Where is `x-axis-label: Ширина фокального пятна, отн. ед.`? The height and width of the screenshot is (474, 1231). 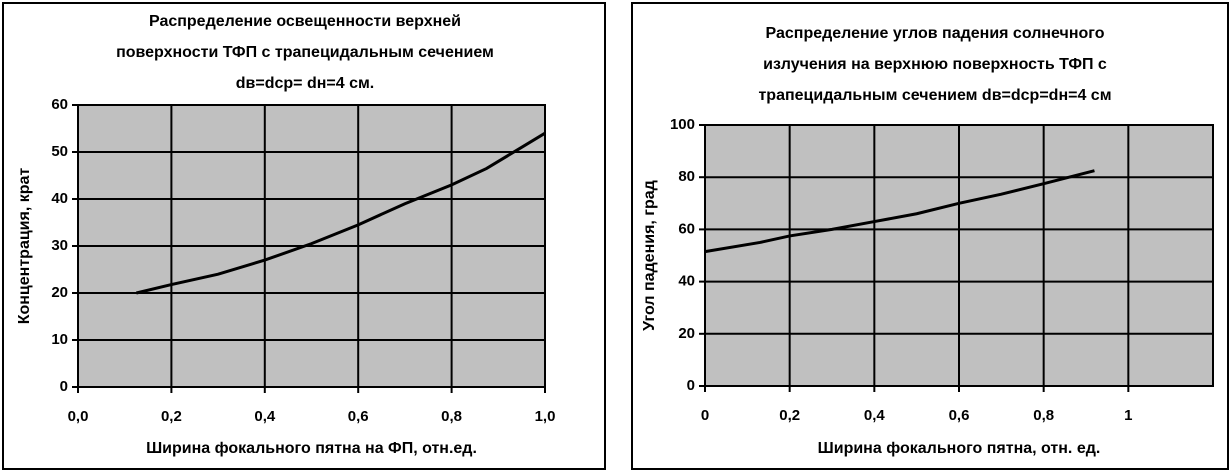 x-axis-label: Ширина фокального пятна, отн. ед. is located at coordinates (959, 448).